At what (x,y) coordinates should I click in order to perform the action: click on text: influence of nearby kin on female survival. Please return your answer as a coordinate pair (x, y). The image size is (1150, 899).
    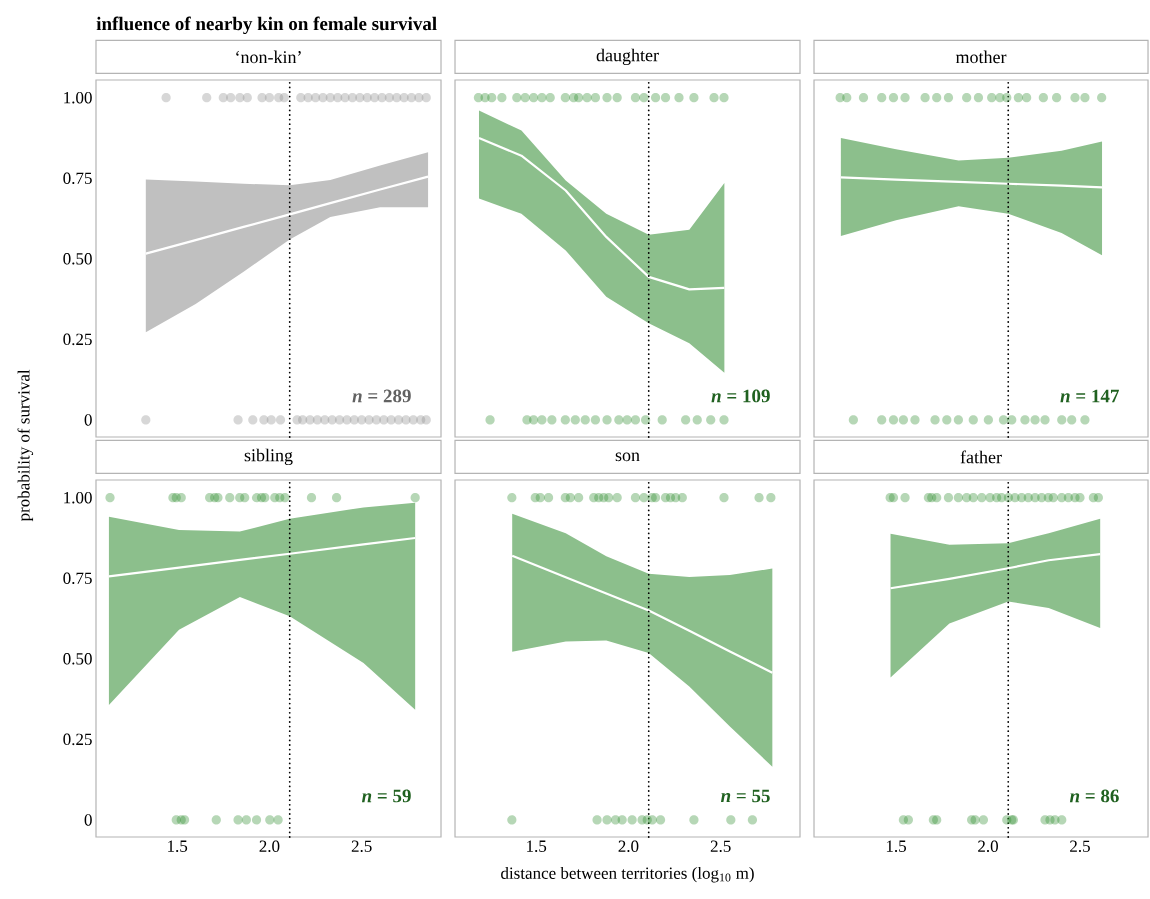
    Looking at the image, I should click on (266, 25).